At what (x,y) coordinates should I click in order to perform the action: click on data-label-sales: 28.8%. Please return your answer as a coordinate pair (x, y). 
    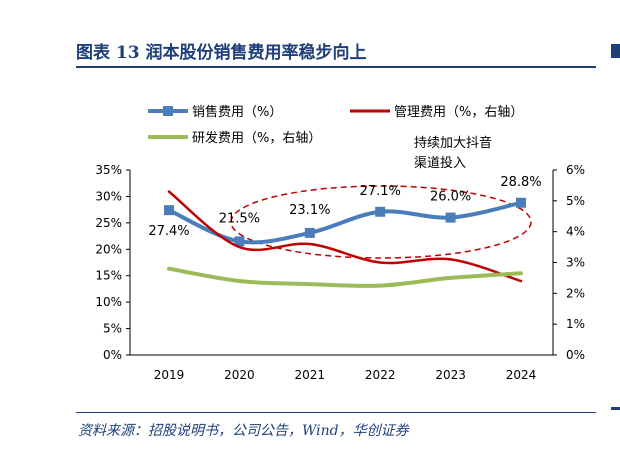
    Looking at the image, I should click on (520, 182).